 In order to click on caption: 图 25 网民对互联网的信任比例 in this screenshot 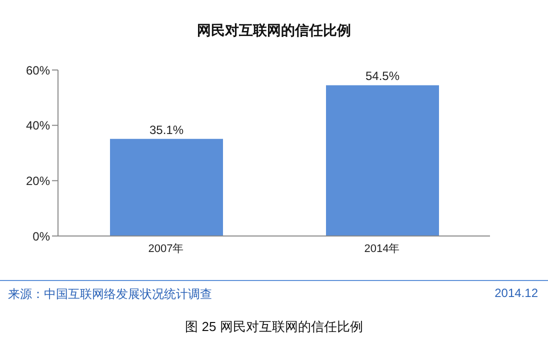, I will do `click(274, 327)`.